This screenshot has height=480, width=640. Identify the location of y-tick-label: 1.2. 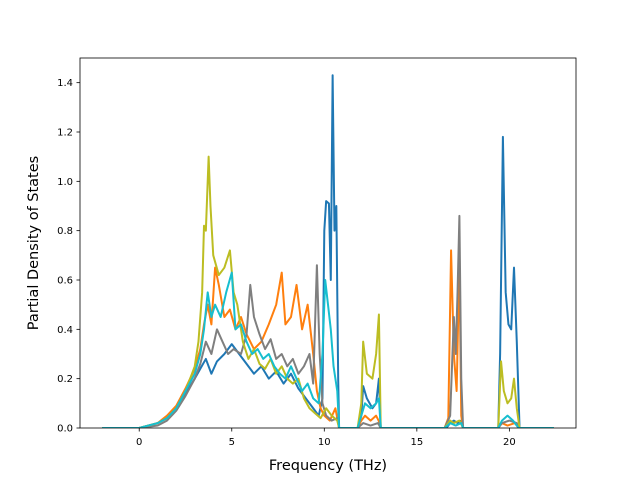
(65, 133).